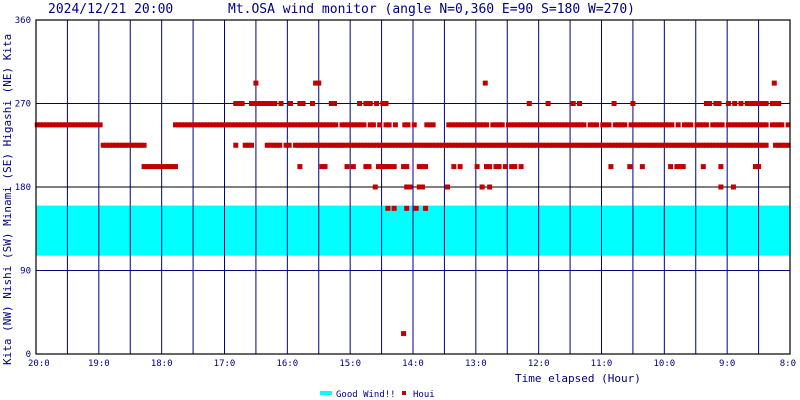 This screenshot has width=800, height=400. I want to click on x-tick-label: 13:0, so click(476, 364).